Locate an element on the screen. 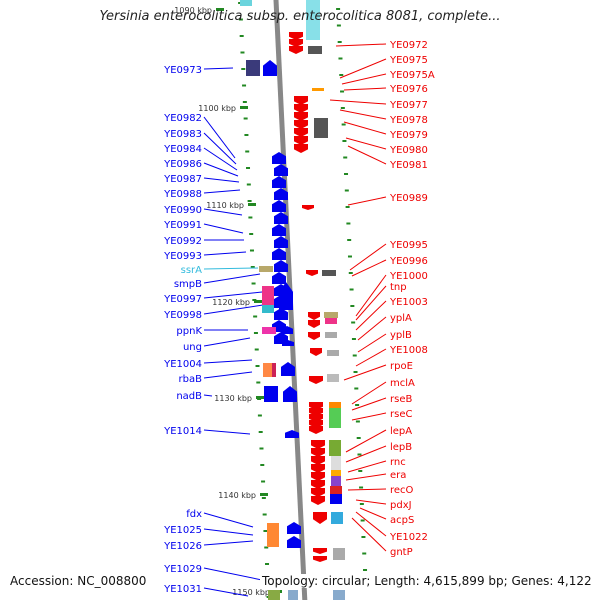  gene-label-yplb: yplB is located at coordinates (401, 335).